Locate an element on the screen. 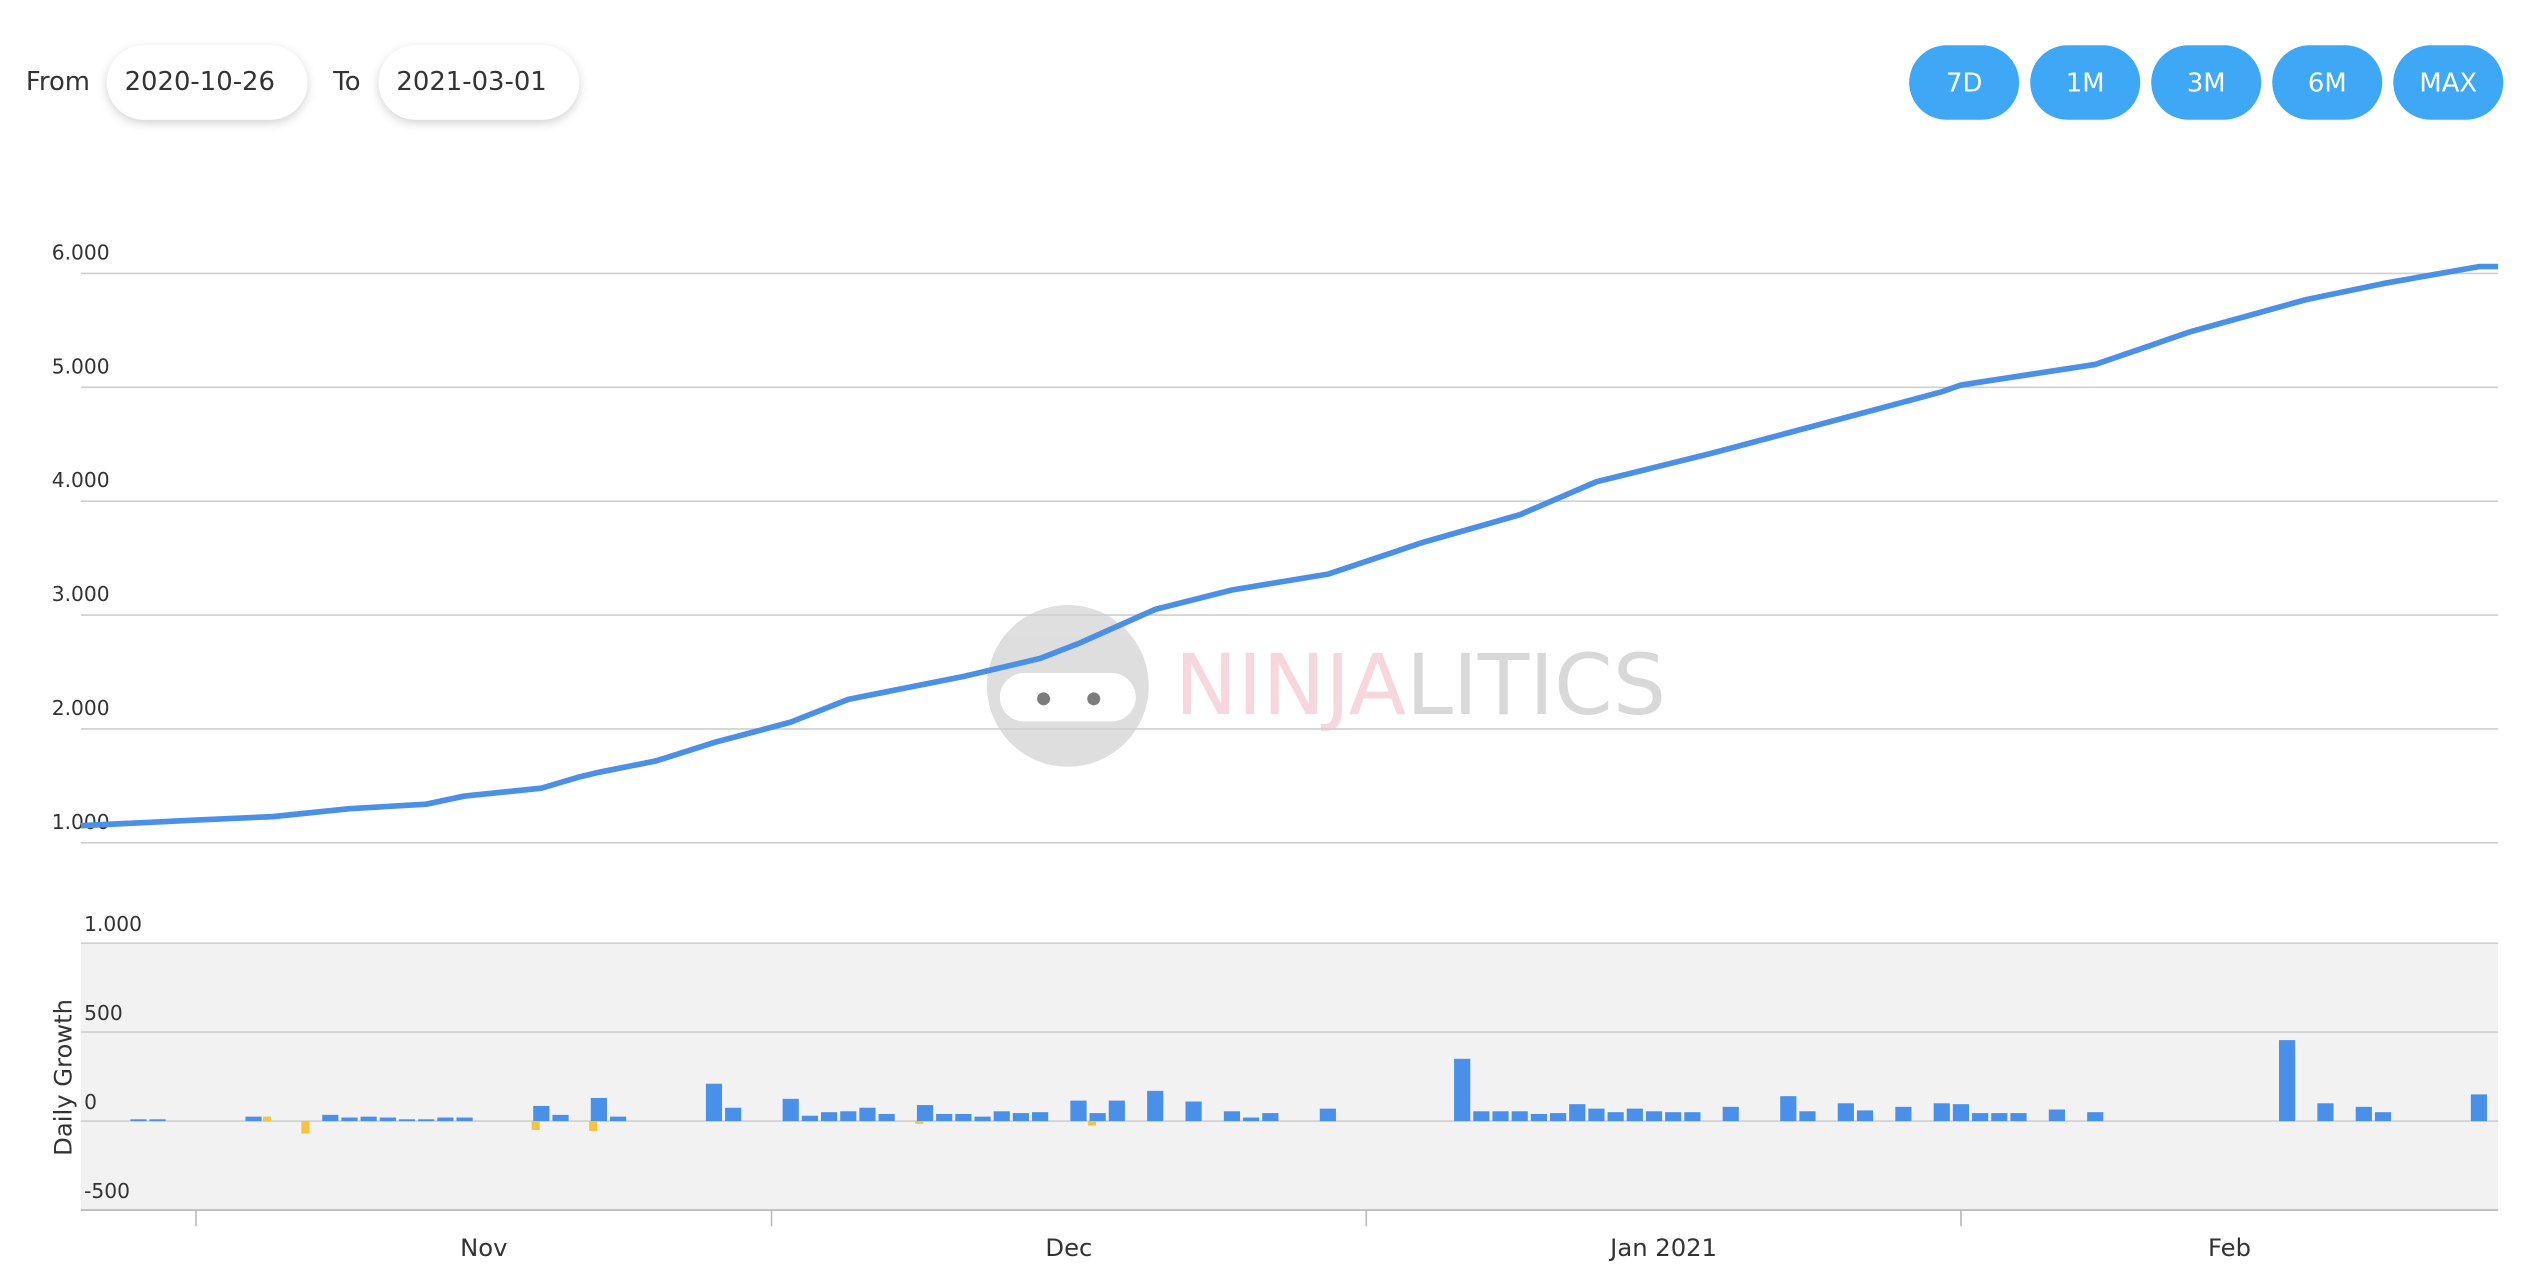  range-button-label: 3M is located at coordinates (2206, 84).